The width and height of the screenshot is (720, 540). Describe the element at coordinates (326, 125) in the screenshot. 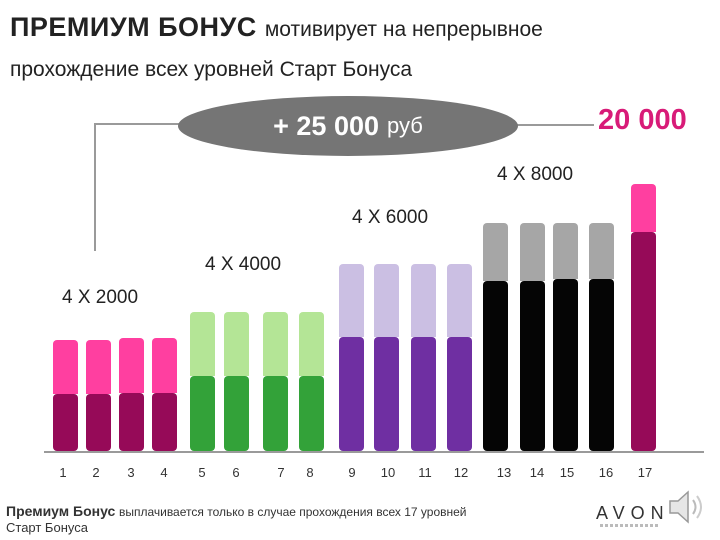

I see `bonus-amount: + 25 000` at that location.